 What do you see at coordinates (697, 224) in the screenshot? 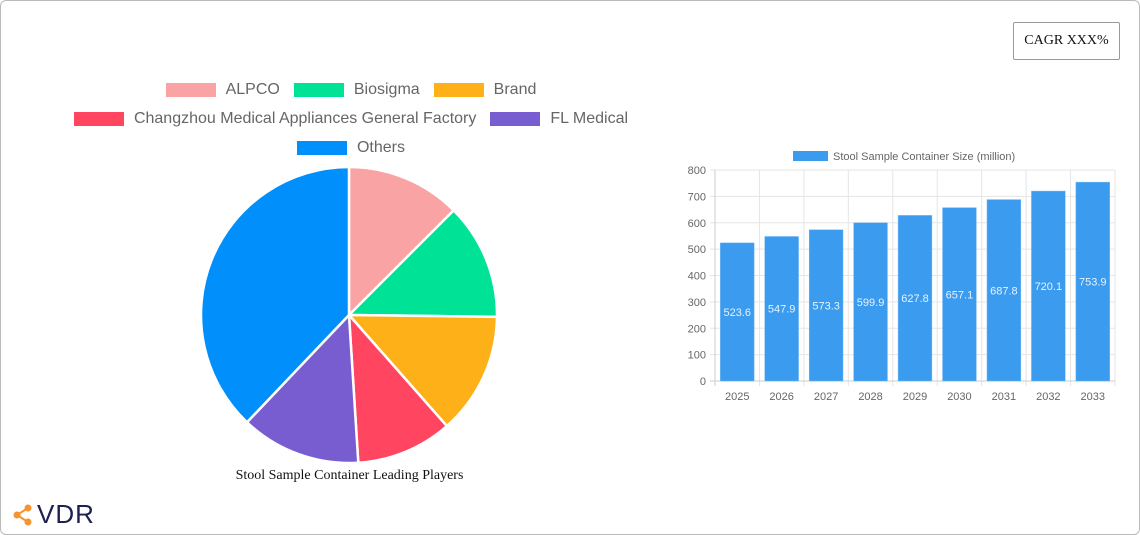
I see `y-tick-label: 600` at bounding box center [697, 224].